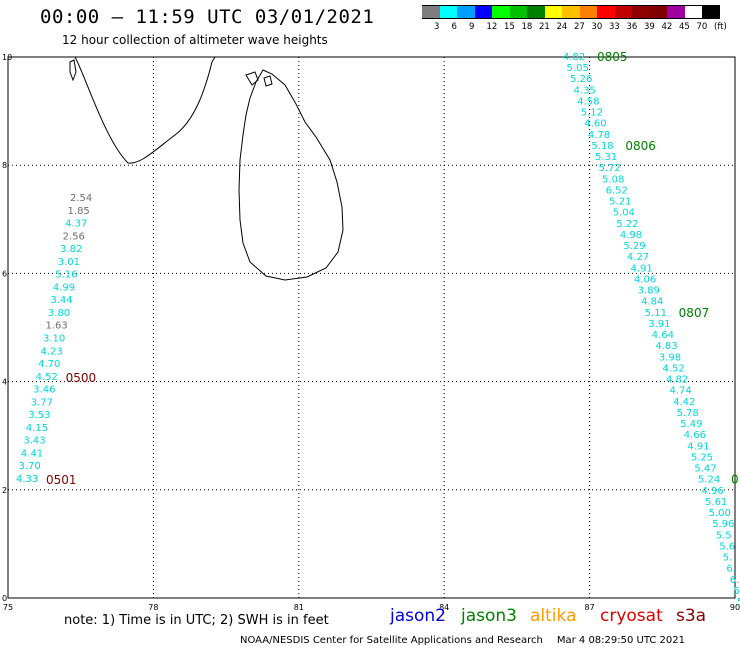 This screenshot has height=650, width=740. I want to click on swh-value: 2.56, so click(74, 236).